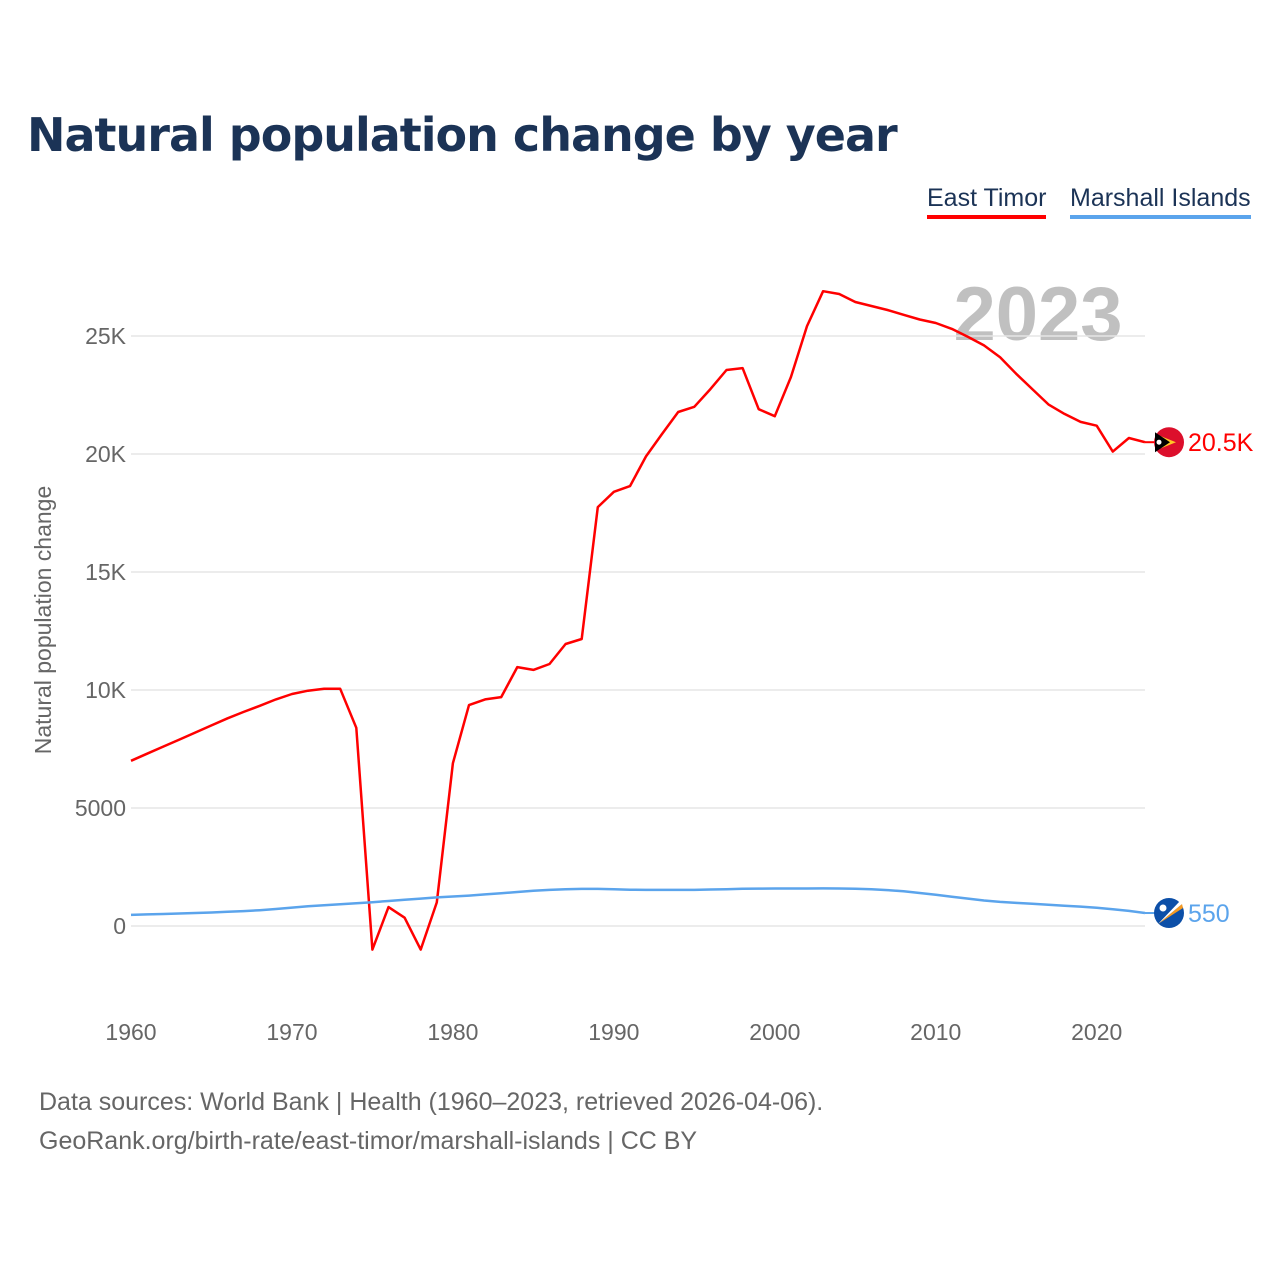 Image resolution: width=1280 pixels, height=1280 pixels. What do you see at coordinates (106, 454) in the screenshot?
I see `y-tick-label: 20K` at bounding box center [106, 454].